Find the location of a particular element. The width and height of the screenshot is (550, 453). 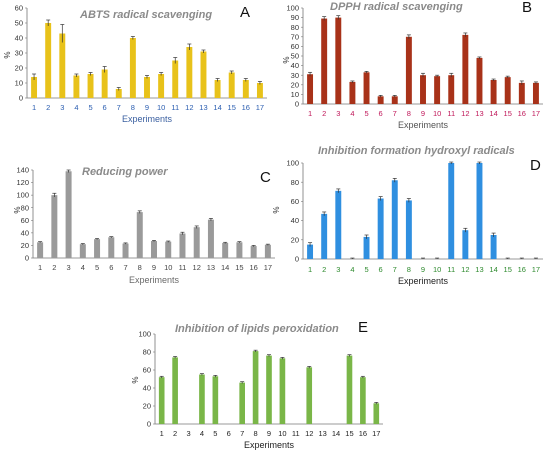

y-tick-label: 60 is located at coordinates (147, 370).